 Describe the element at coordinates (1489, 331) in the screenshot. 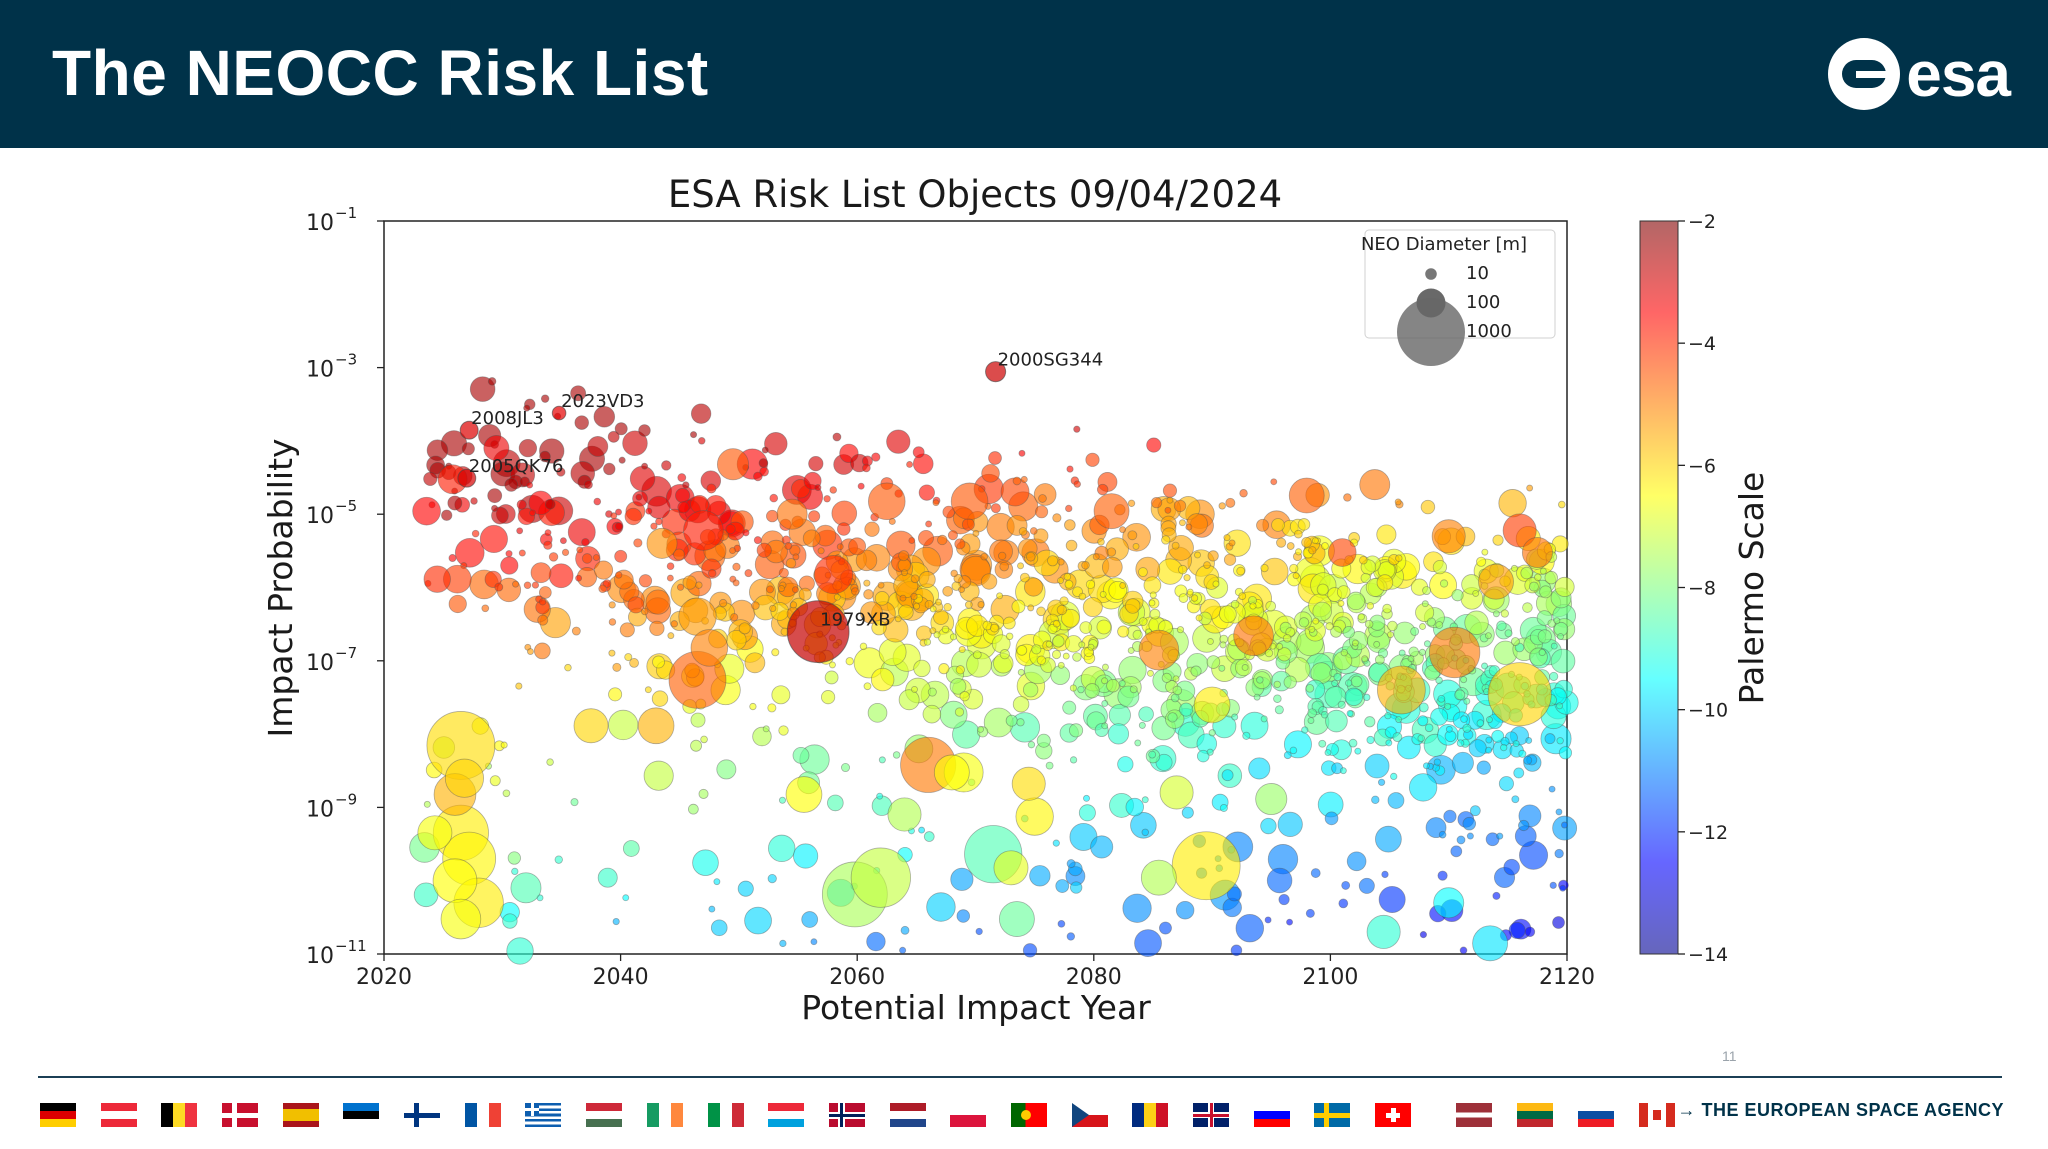

I see `size-legend-label-1000: 1000` at that location.